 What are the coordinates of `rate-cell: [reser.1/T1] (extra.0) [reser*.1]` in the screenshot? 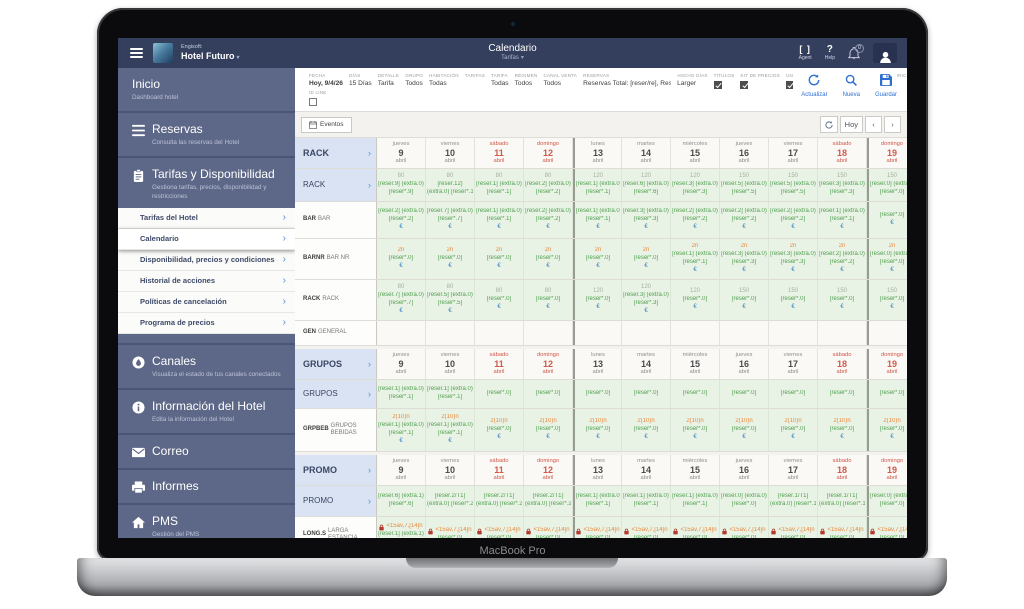 It's located at (793, 501).